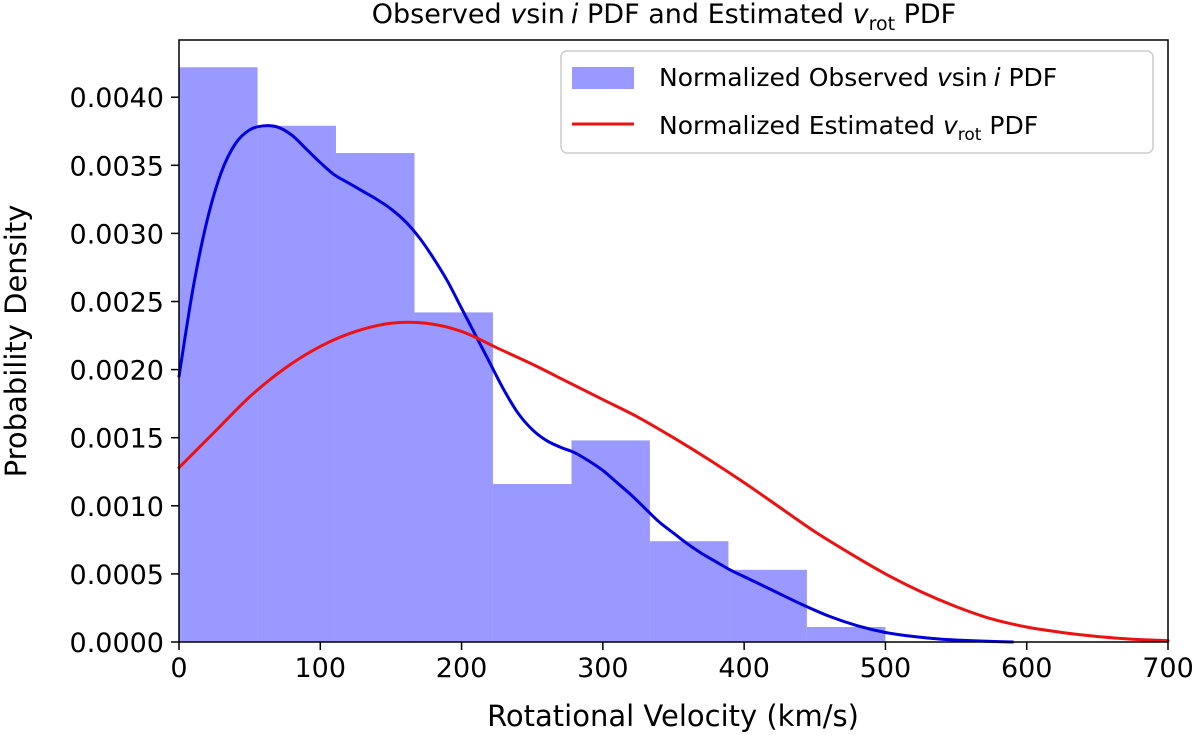  I want to click on legend-label-histogram: Normalized Observed vsin i PDF, so click(858, 77).